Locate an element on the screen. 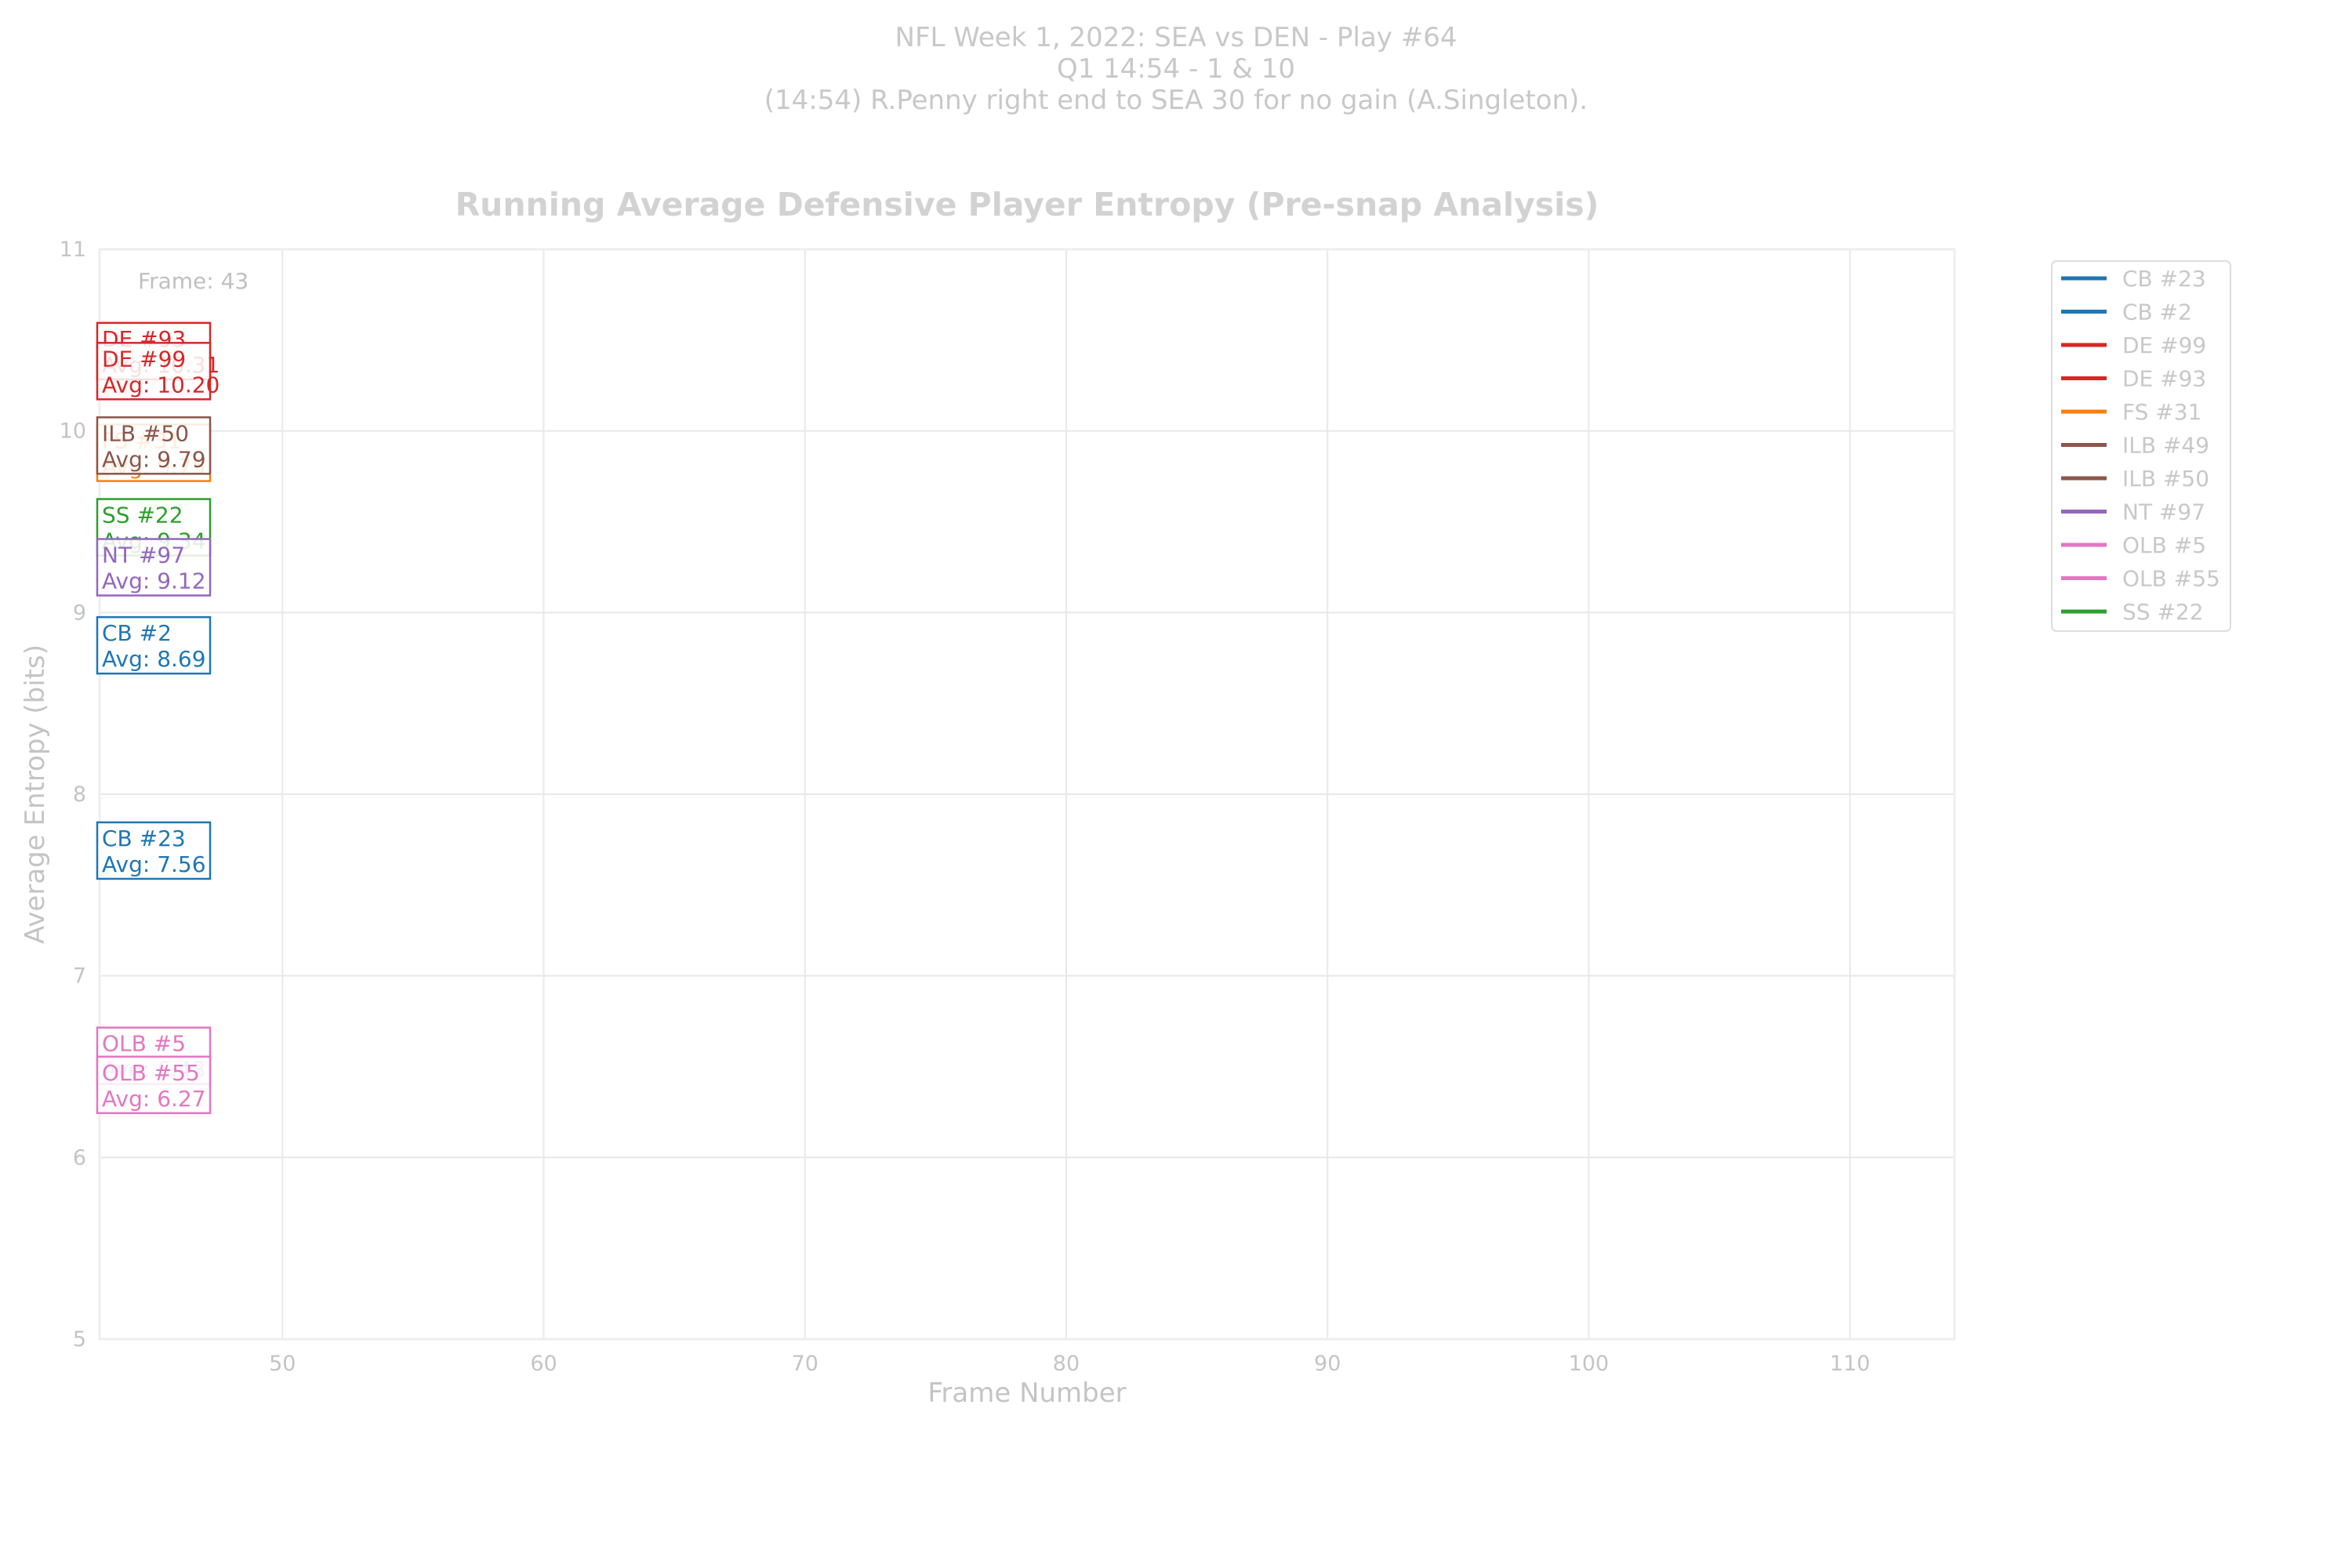  legend-label: CB #23 is located at coordinates (2164, 279).